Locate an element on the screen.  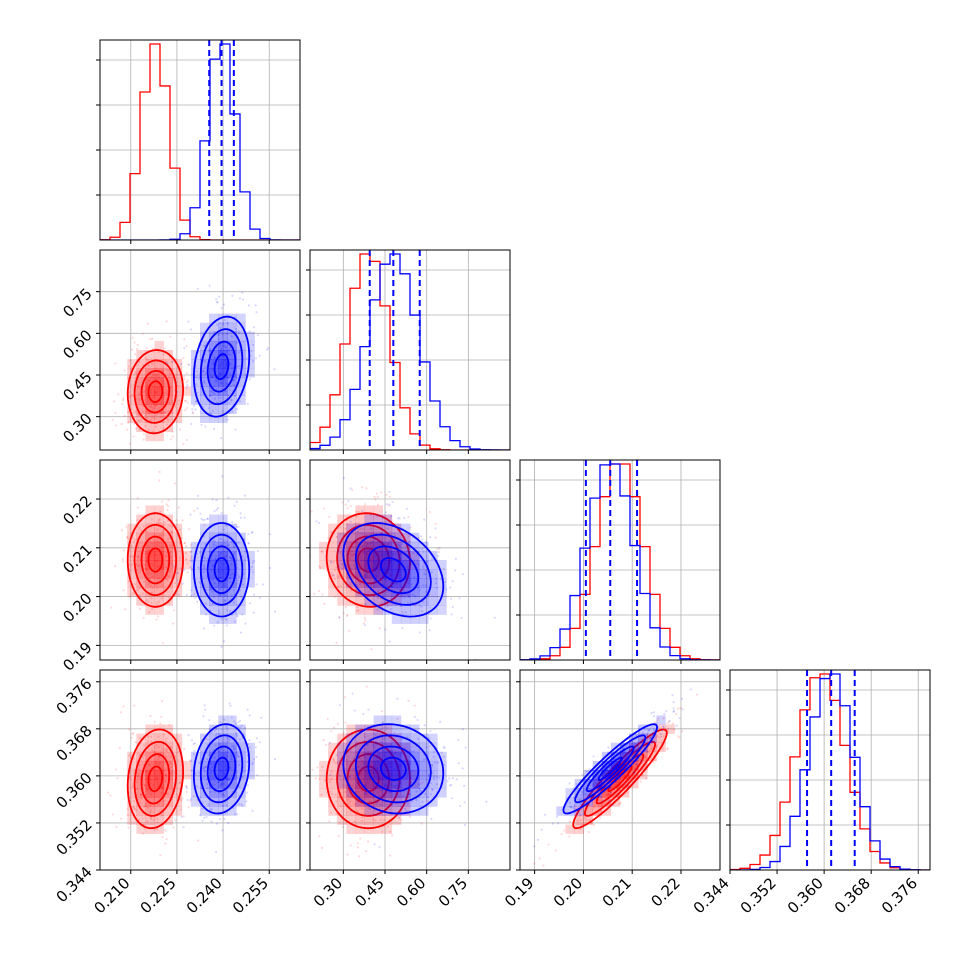
panel-1-0: 0.300.450.600.75 is located at coordinates (180, 351).